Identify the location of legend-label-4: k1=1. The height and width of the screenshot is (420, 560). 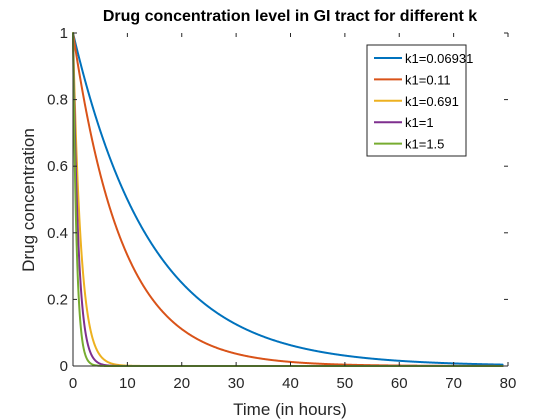
(419, 122).